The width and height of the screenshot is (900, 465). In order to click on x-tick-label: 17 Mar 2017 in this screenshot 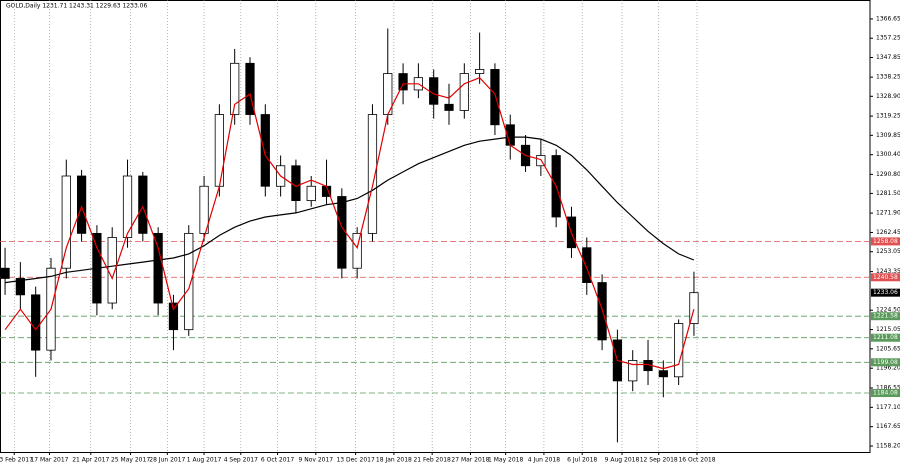, I will do `click(49, 460)`.